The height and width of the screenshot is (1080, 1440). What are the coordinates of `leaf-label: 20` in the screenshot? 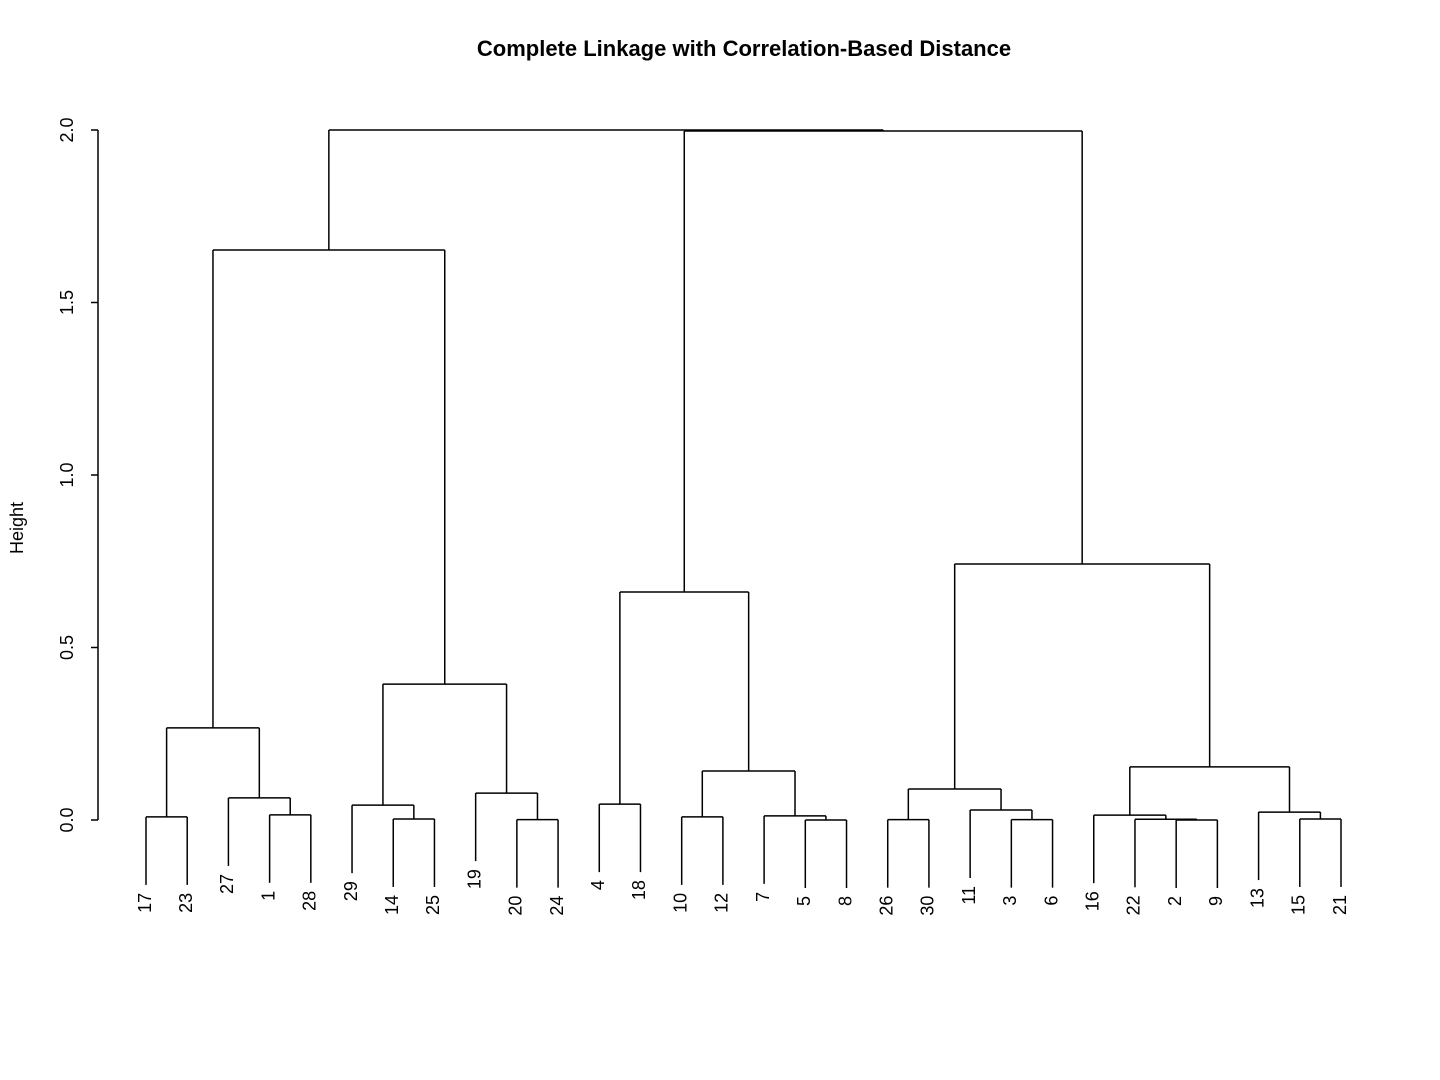 It's located at (516, 906).